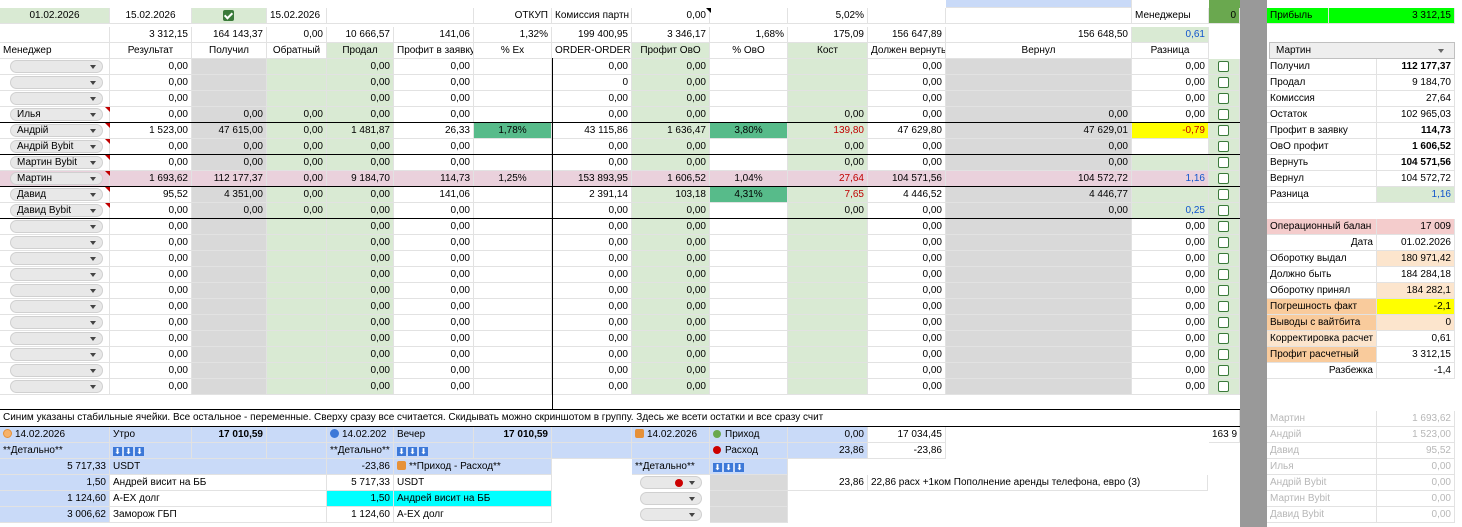 The image size is (1462, 527). Describe the element at coordinates (1416, 275) in the screenshot. I see `panel-ops-value: 184 284,18` at that location.